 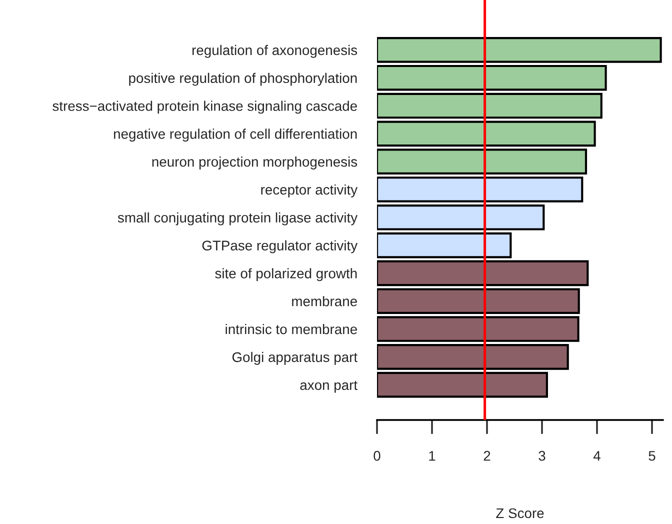 I want to click on x-tick-label: 1, so click(x=432, y=456).